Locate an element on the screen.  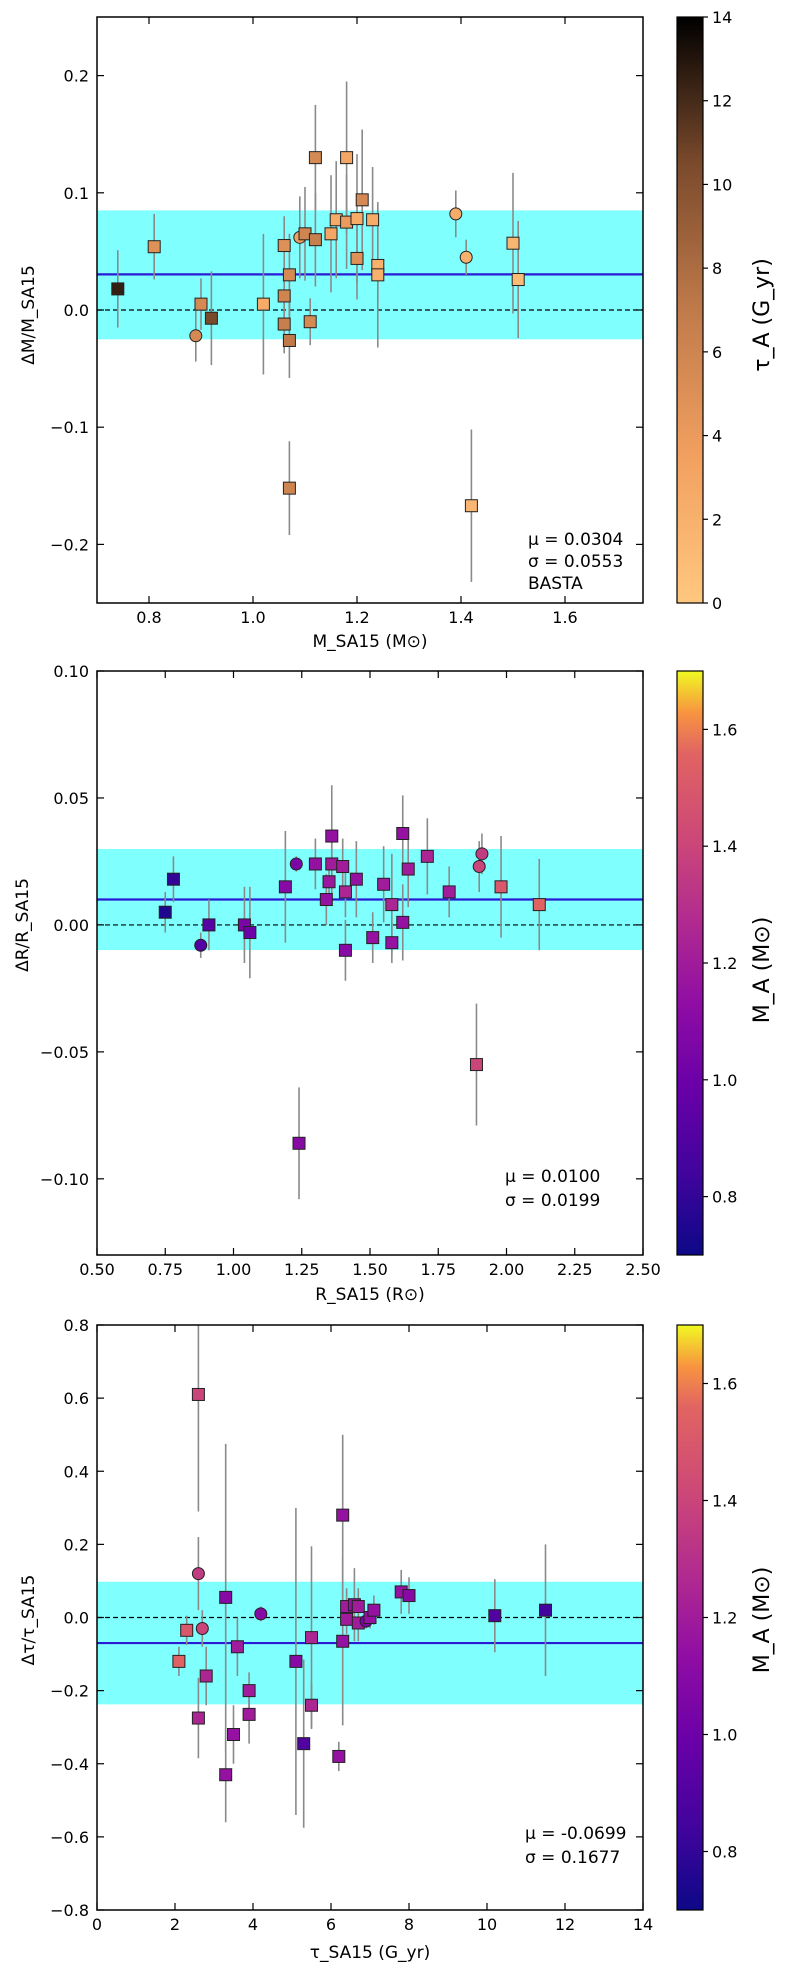
x-axis-label: τ_SA15 (G_yr) is located at coordinates (370, 1953).